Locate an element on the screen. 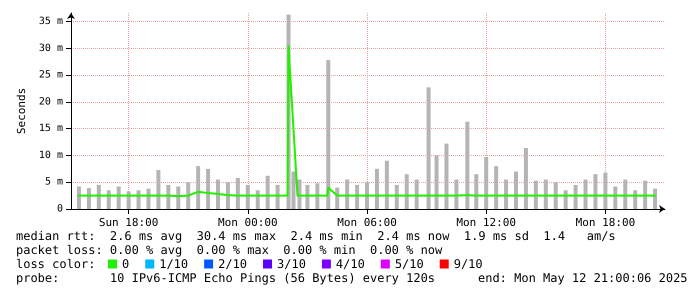 This screenshot has height=297, width=697. y-tick-label: 5 m is located at coordinates (53, 182).